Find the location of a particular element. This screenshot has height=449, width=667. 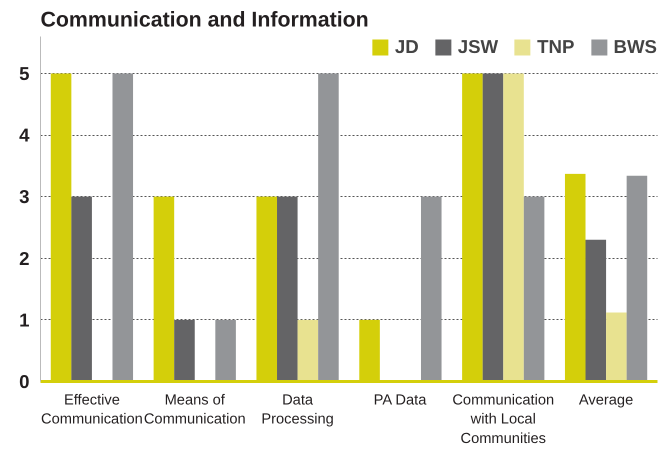

y-tick-label: 5 is located at coordinates (24, 73).